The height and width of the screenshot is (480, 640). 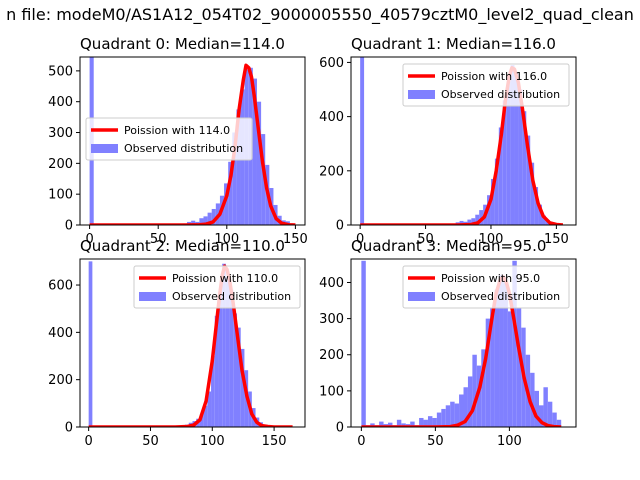 What do you see at coordinates (60, 133) in the screenshot?
I see `y-tick-label: 300` at bounding box center [60, 133].